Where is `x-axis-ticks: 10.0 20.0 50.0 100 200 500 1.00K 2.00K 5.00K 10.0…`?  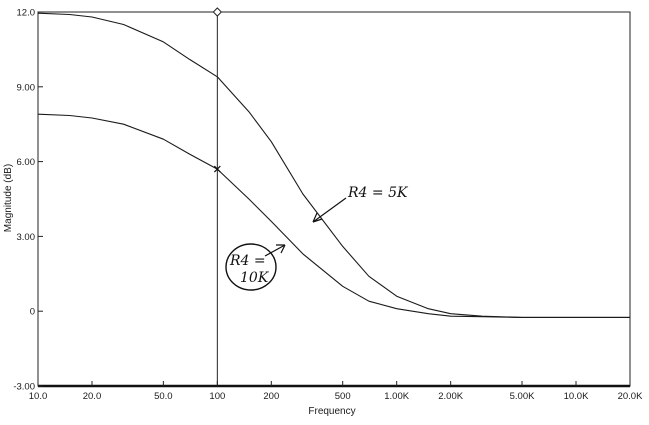
x-axis-ticks: 10.0 20.0 50.0 100 200 500 1.00K 2.00K 5.00K 10.0… is located at coordinates (336, 391).